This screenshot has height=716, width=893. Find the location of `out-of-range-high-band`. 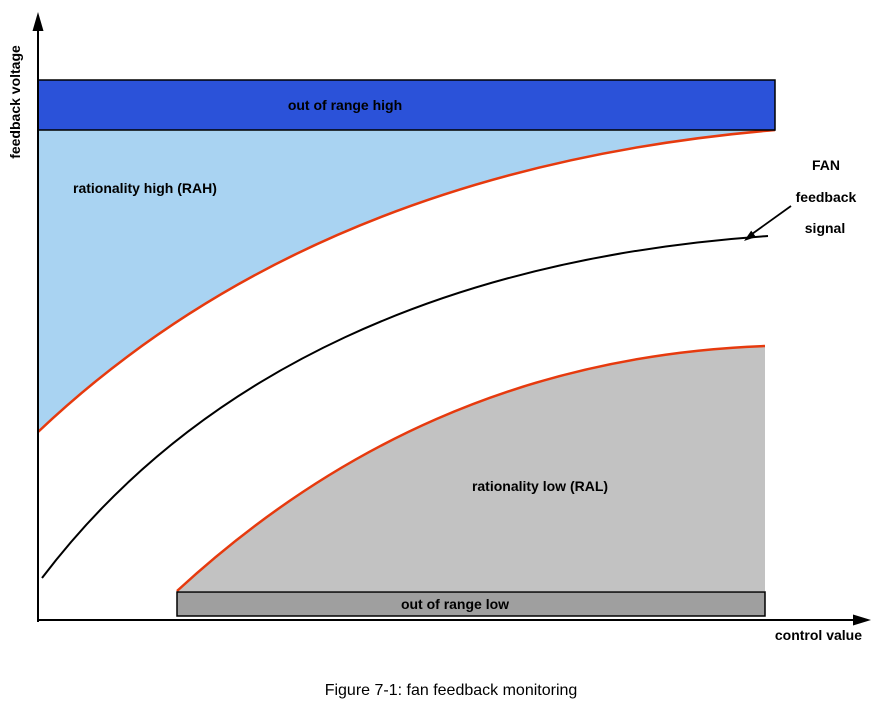

out-of-range-high-band is located at coordinates (406, 105).